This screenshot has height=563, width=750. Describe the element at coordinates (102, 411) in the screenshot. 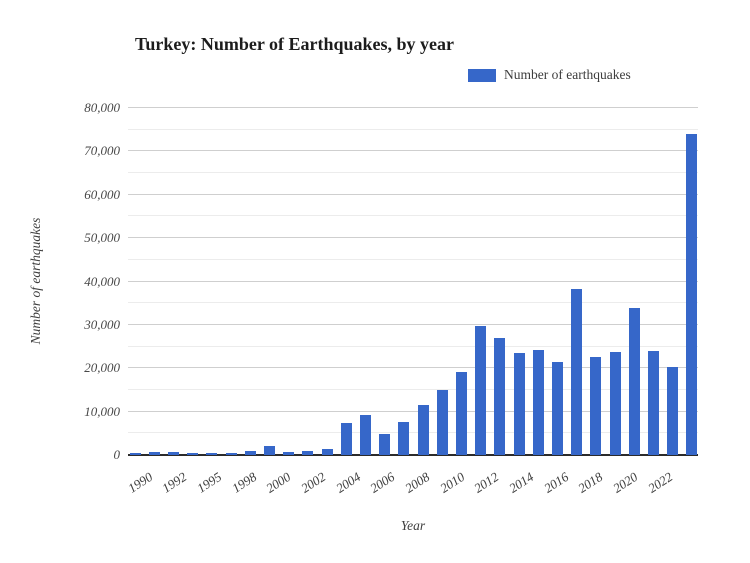

I see `y-tick-label: 10,000` at that location.